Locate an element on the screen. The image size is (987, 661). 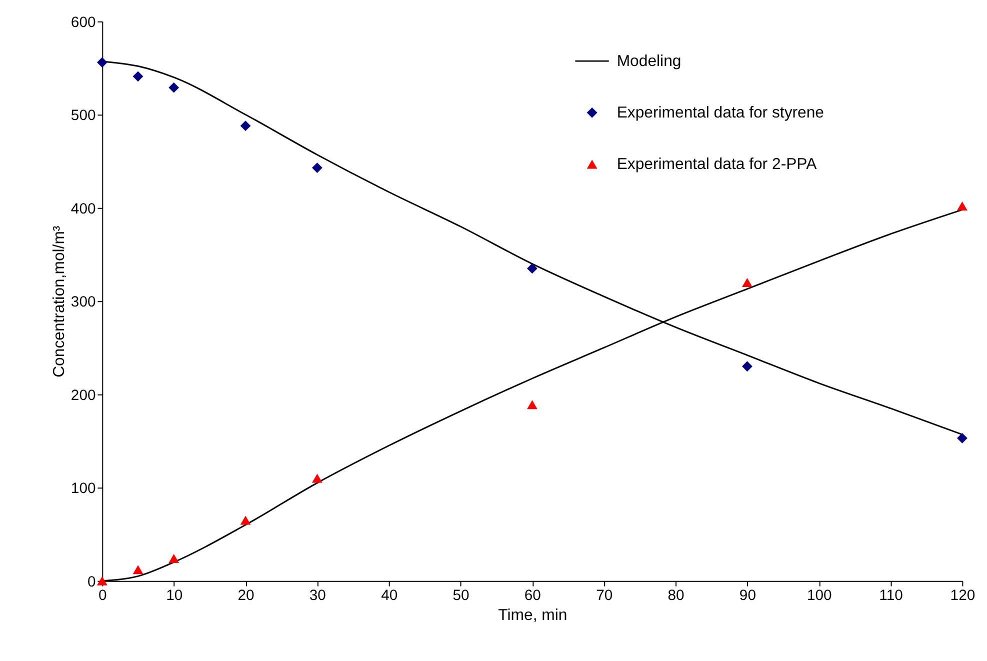
x-tick-label: 90 is located at coordinates (747, 596).